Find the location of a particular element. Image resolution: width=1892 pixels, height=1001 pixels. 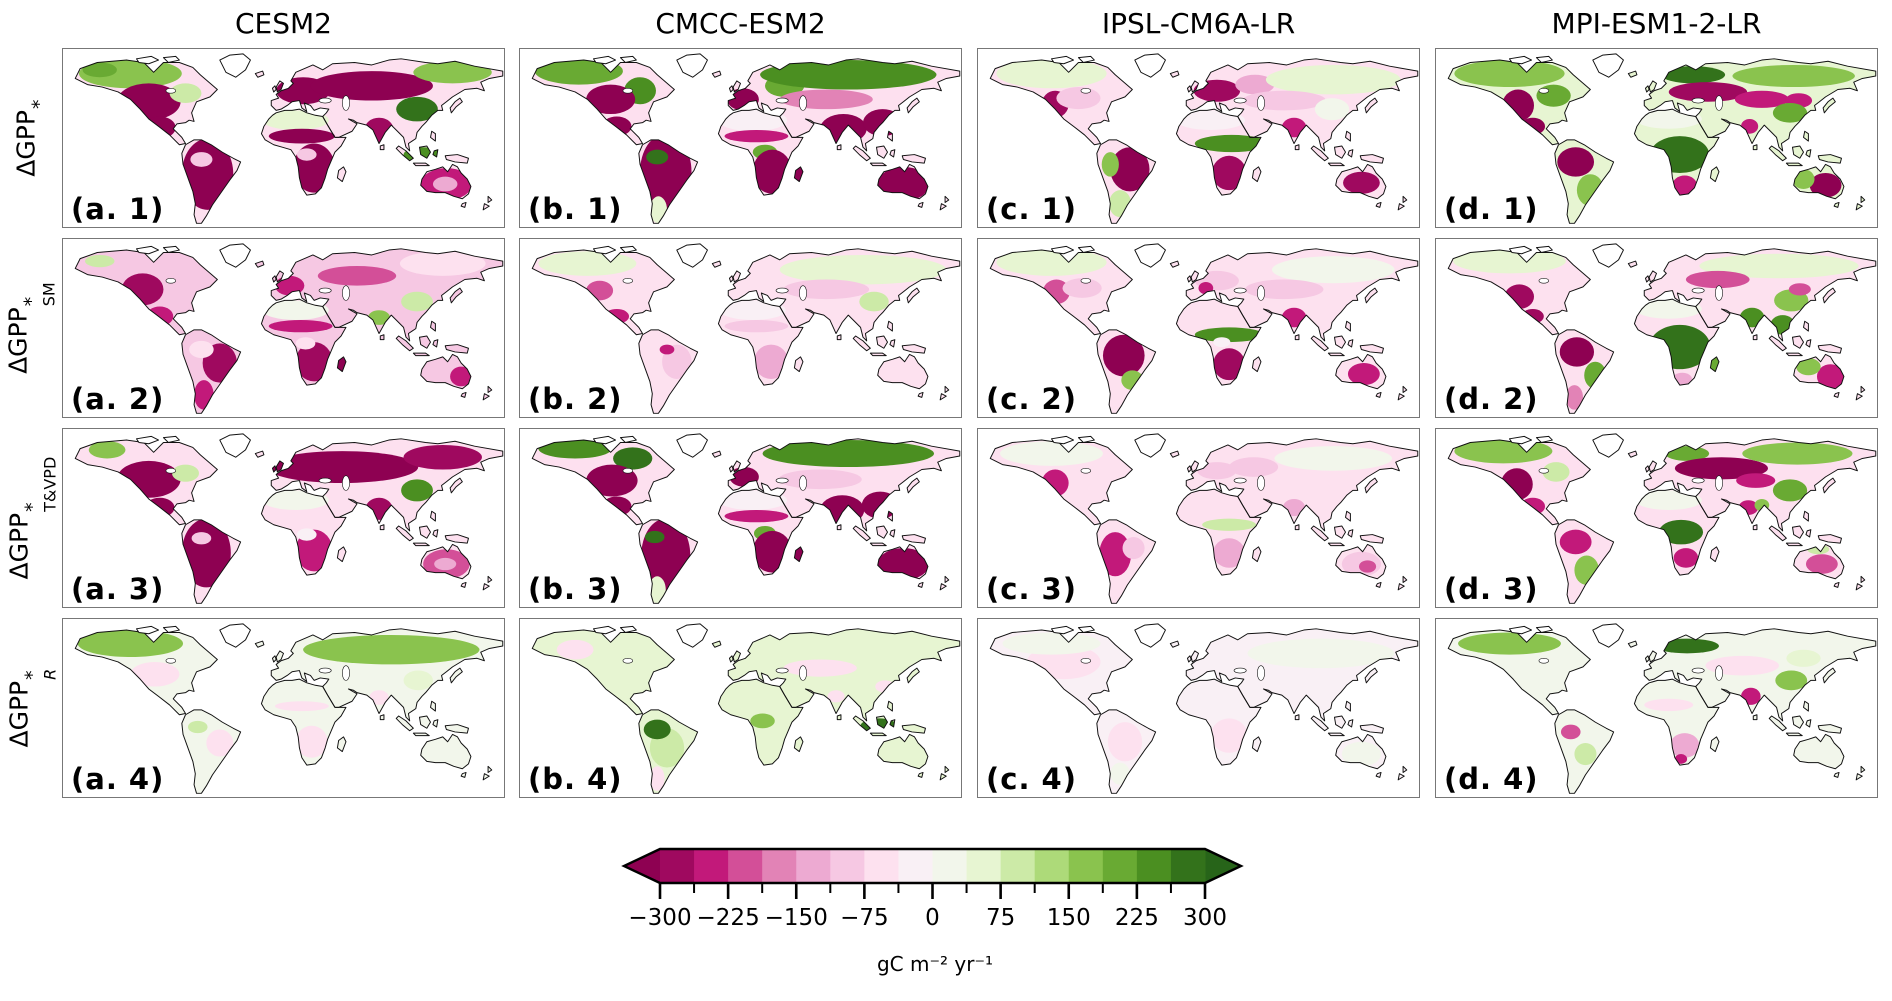

world-map-d4 is located at coordinates (1656, 708).